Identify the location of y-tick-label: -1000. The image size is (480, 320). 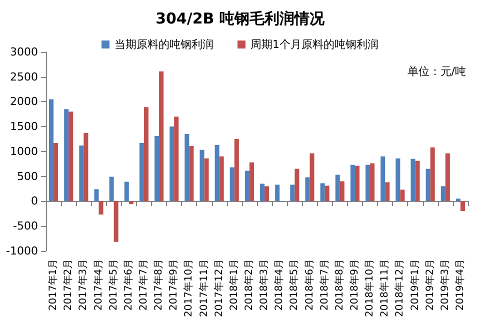
(22, 251).